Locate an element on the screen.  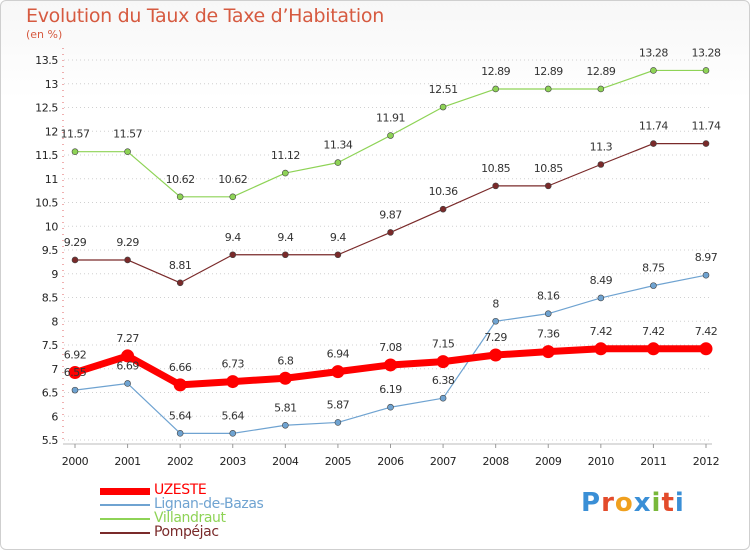
x-tick-label: 2005 is located at coordinates (338, 461).